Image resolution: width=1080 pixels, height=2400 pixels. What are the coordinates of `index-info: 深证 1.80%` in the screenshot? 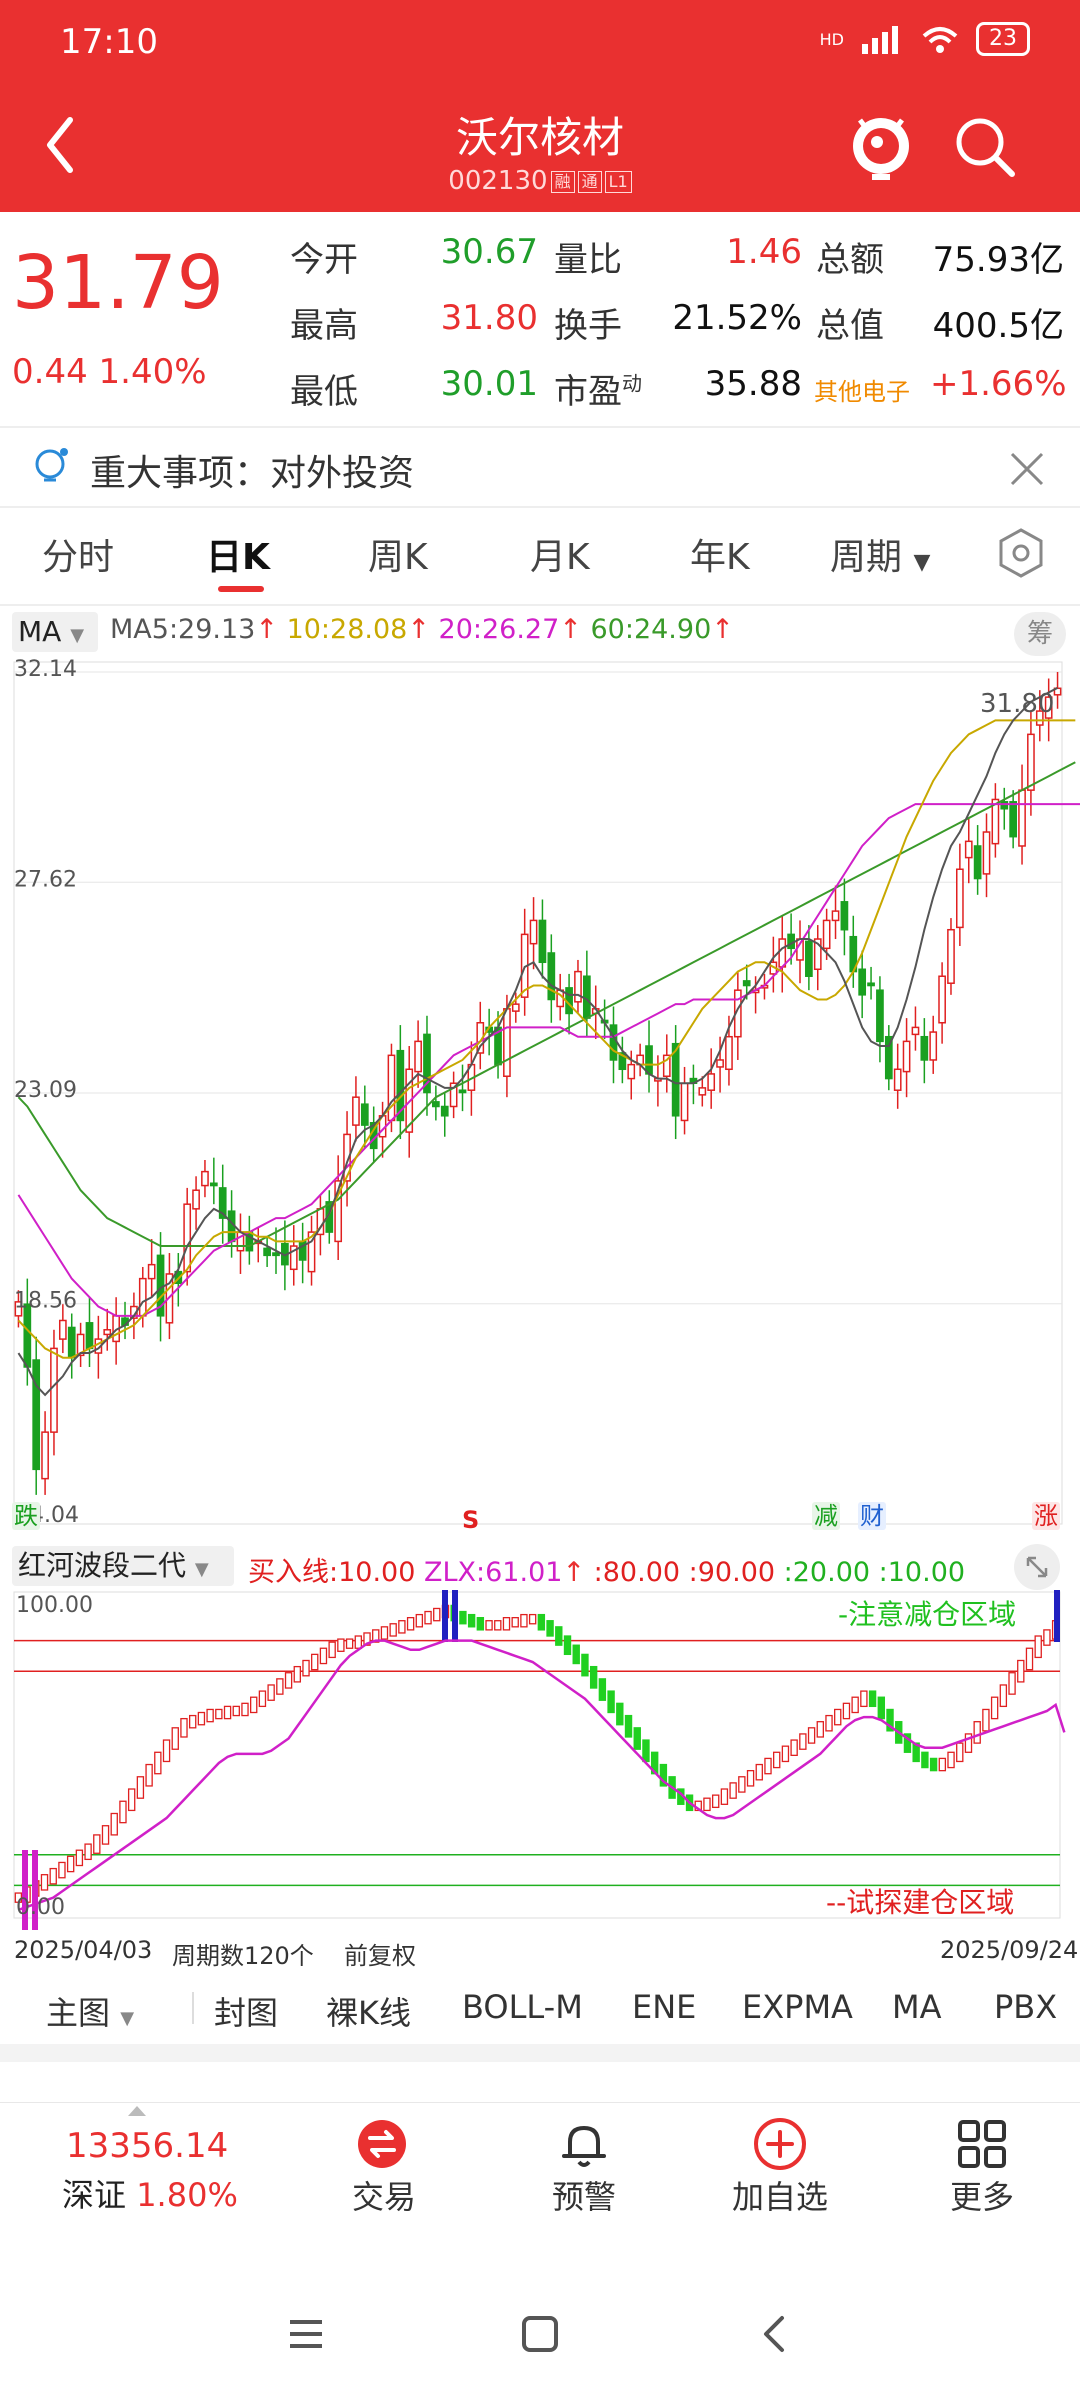 It's located at (150, 2193).